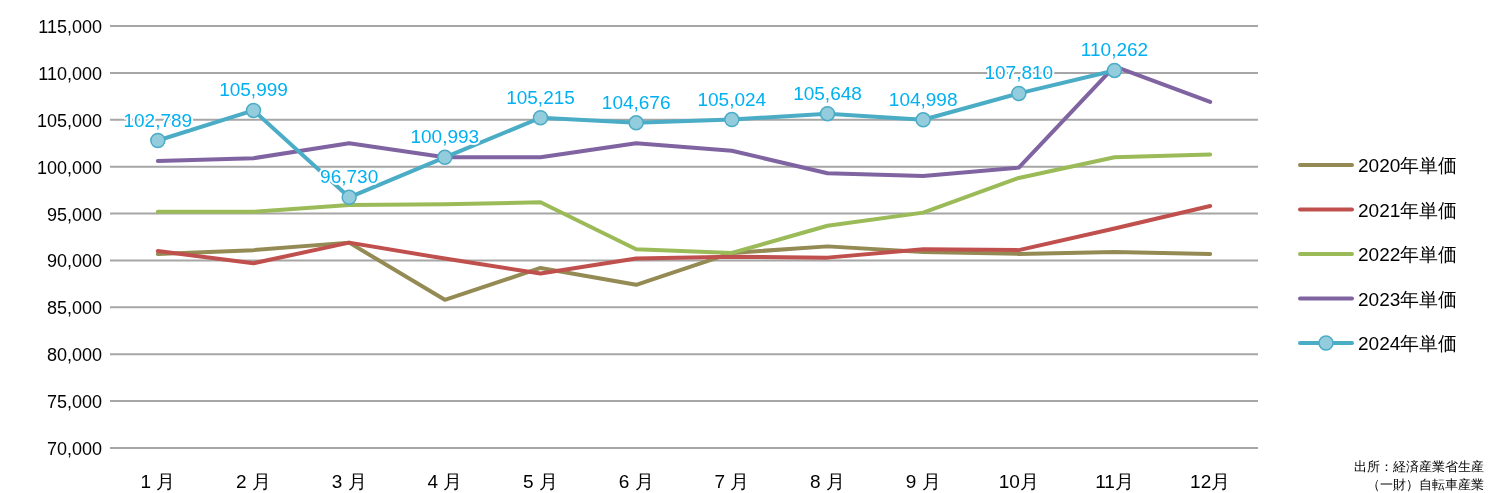  Describe the element at coordinates (158, 481) in the screenshot. I see `x-tick-label: 1 月` at that location.